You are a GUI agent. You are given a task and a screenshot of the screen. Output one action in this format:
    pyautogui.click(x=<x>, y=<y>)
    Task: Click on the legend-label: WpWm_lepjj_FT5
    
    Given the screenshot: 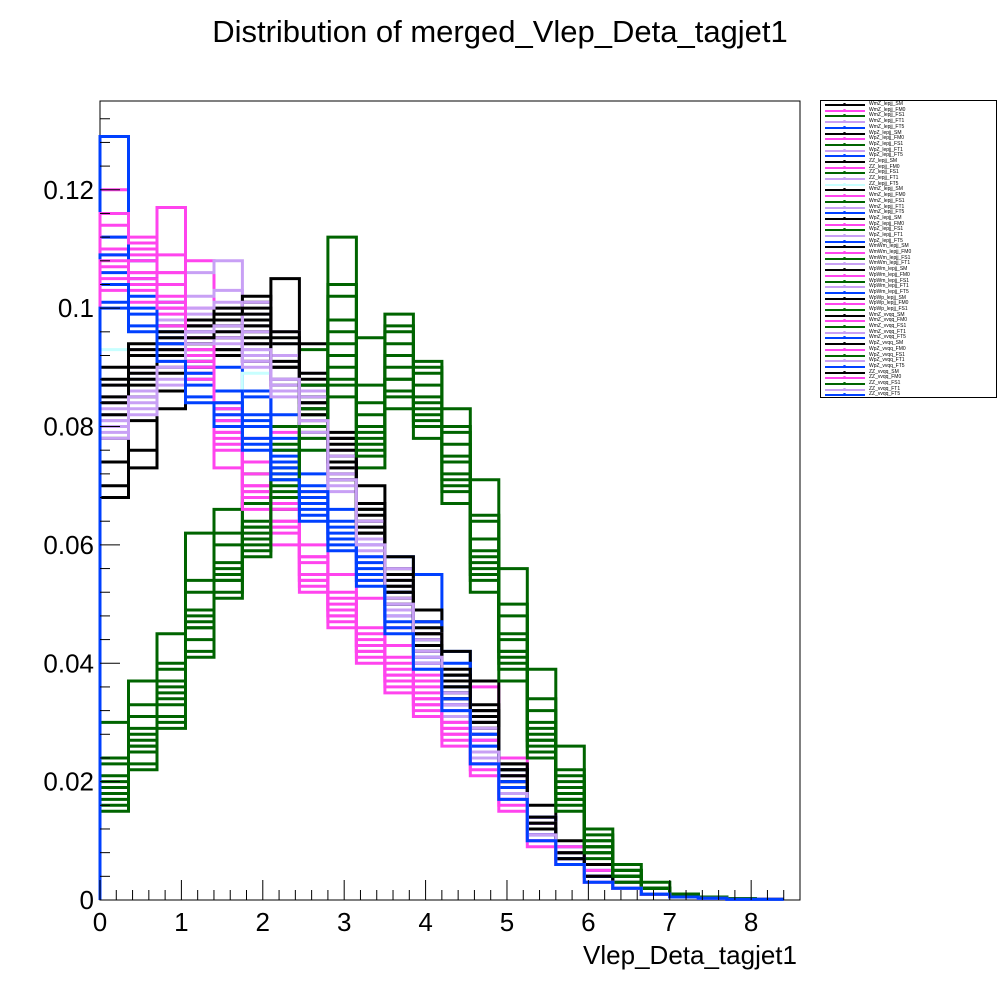 What is the action you would take?
    pyautogui.click(x=889, y=291)
    